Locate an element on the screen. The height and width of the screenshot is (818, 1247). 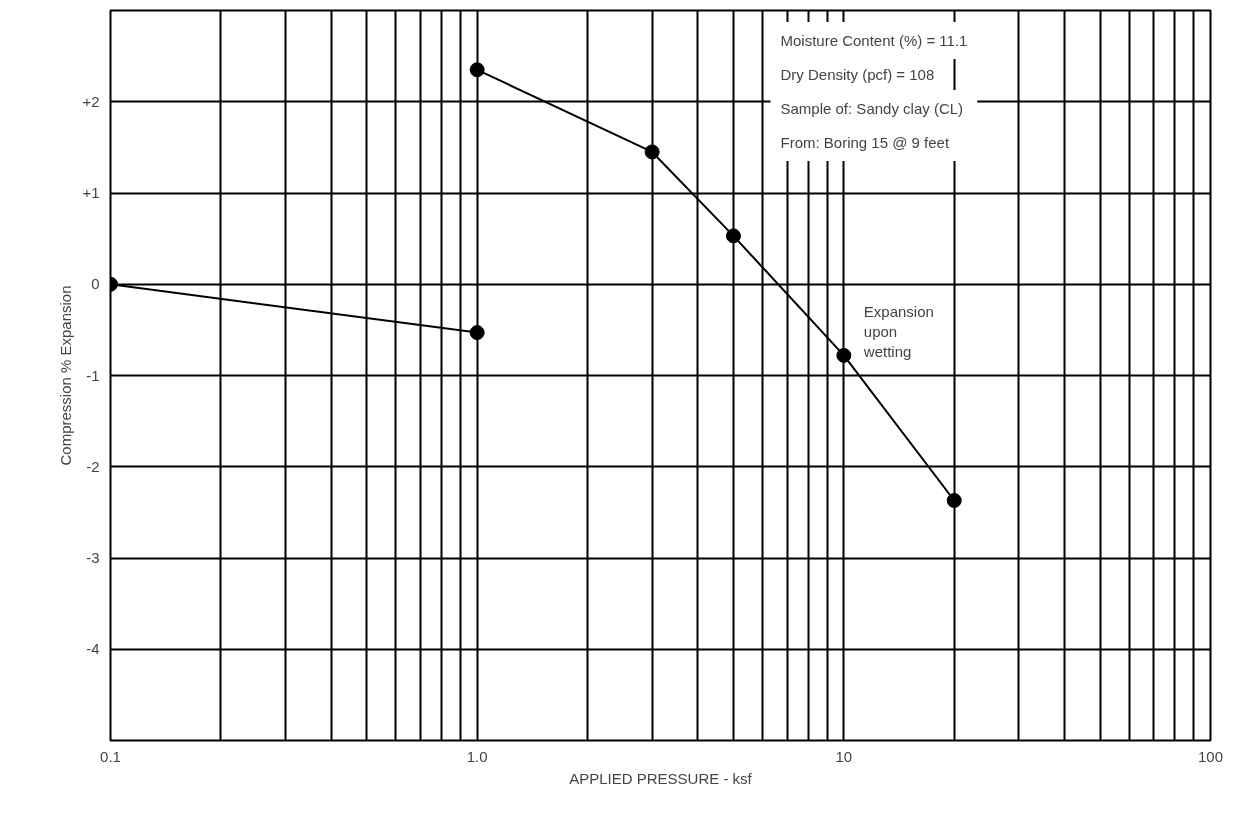
y-tick-label: +1 is located at coordinates (91, 192).